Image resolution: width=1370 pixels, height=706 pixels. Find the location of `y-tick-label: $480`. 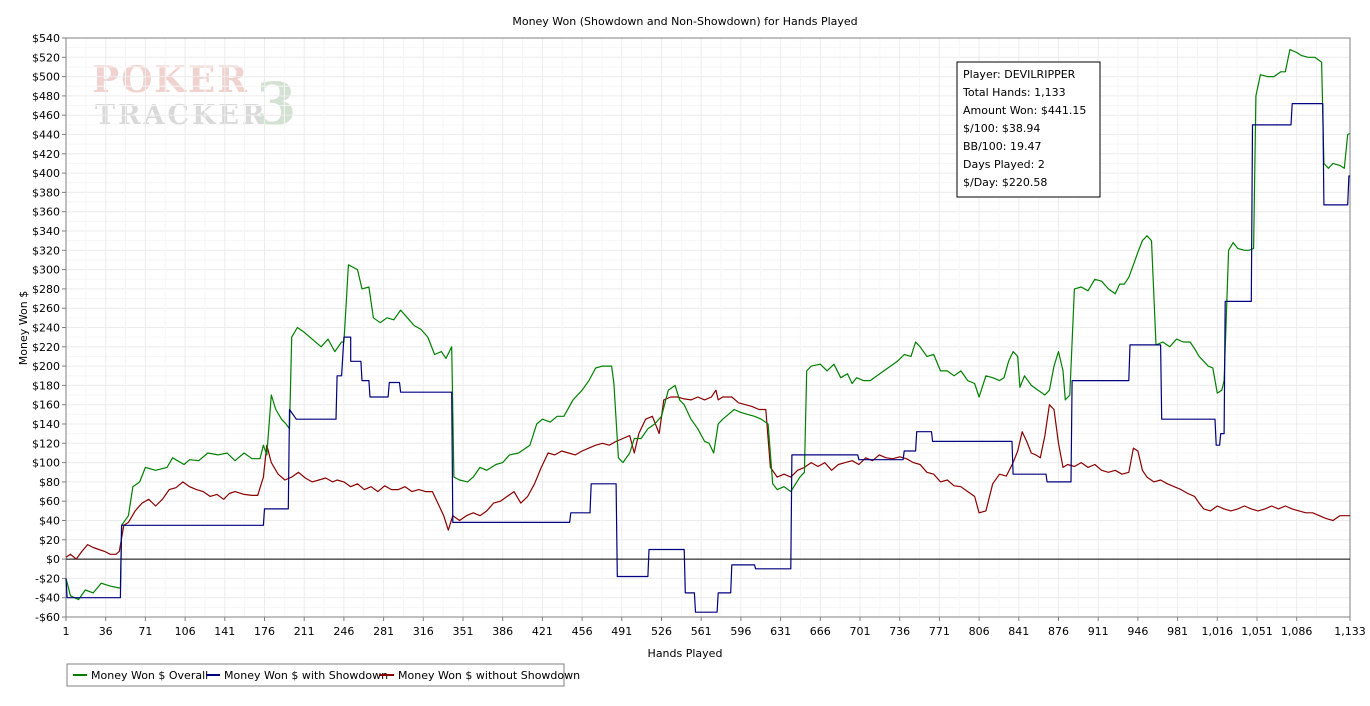

y-tick-label: $480 is located at coordinates (46, 96).